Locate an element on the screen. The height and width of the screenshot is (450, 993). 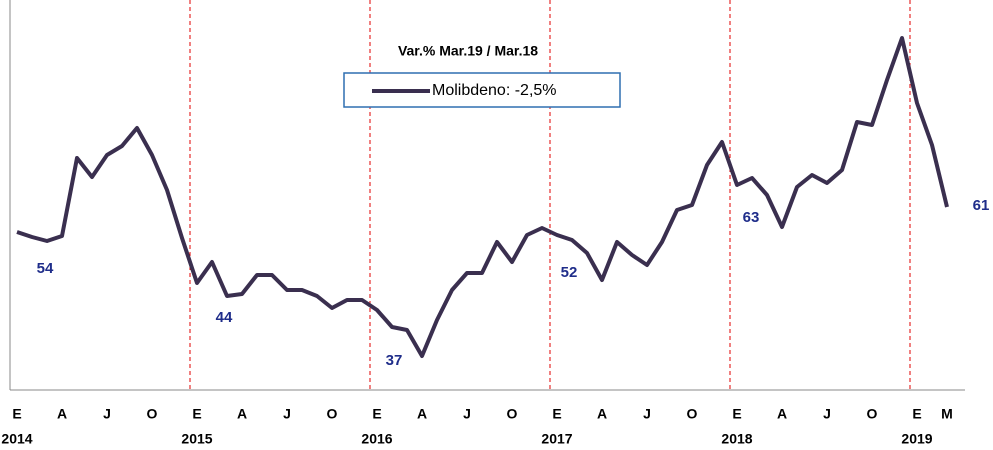
x-year-label: 2018 is located at coordinates (736, 439).